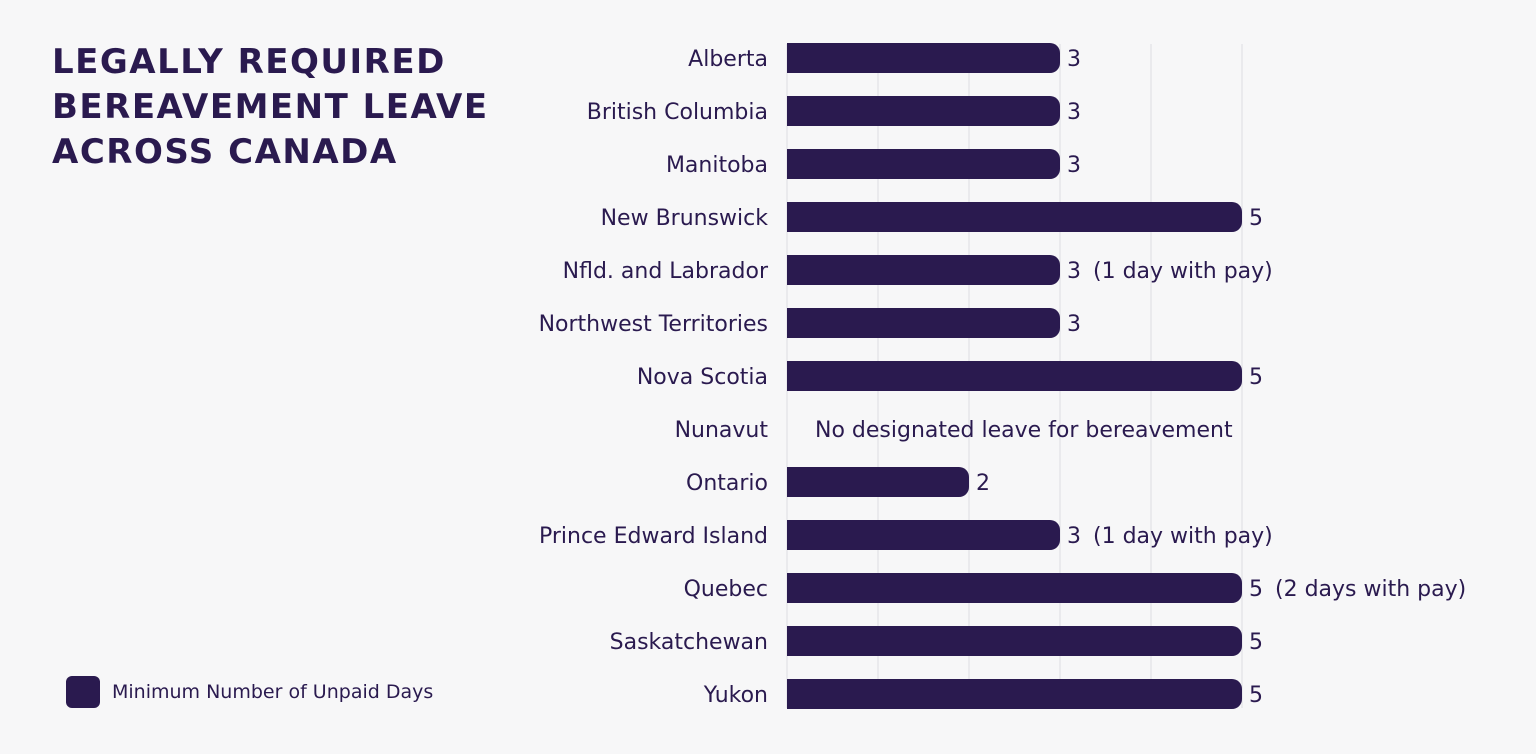 The height and width of the screenshot is (754, 1536). I want to click on category-label: New Brunswick, so click(685, 218).